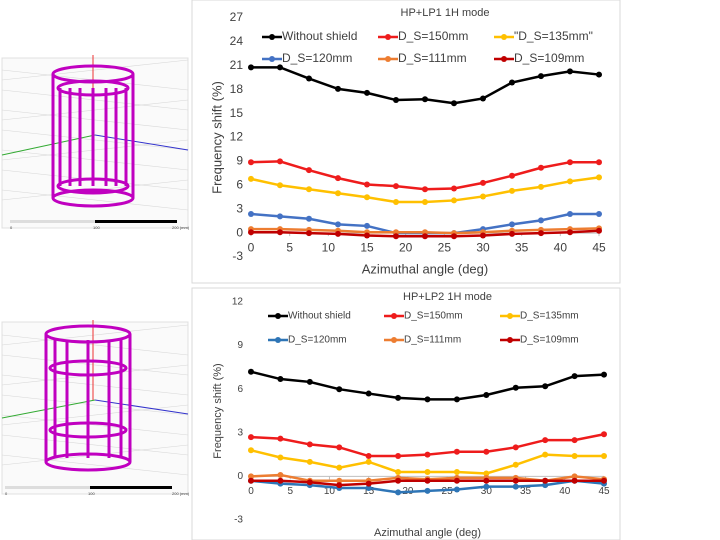 The width and height of the screenshot is (720, 540). Describe the element at coordinates (561, 247) in the screenshot. I see `x-tick-label: 40` at that location.